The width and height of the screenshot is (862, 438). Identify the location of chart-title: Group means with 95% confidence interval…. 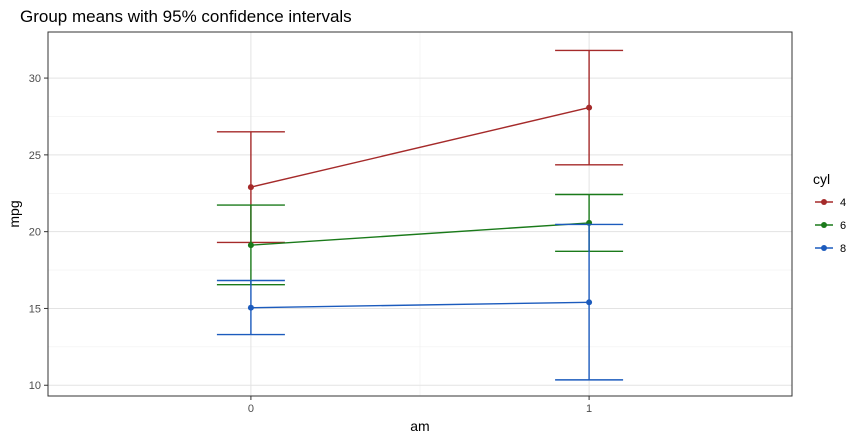
(186, 16).